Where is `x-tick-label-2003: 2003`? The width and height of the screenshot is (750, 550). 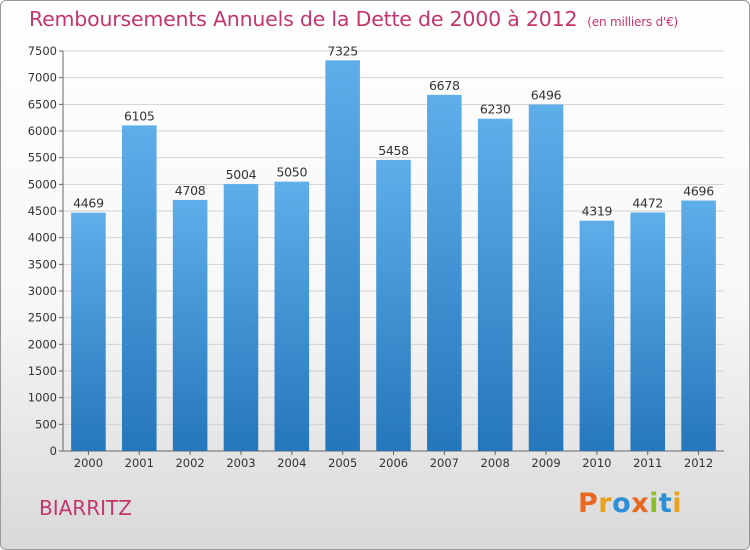
x-tick-label-2003: 2003 is located at coordinates (240, 463).